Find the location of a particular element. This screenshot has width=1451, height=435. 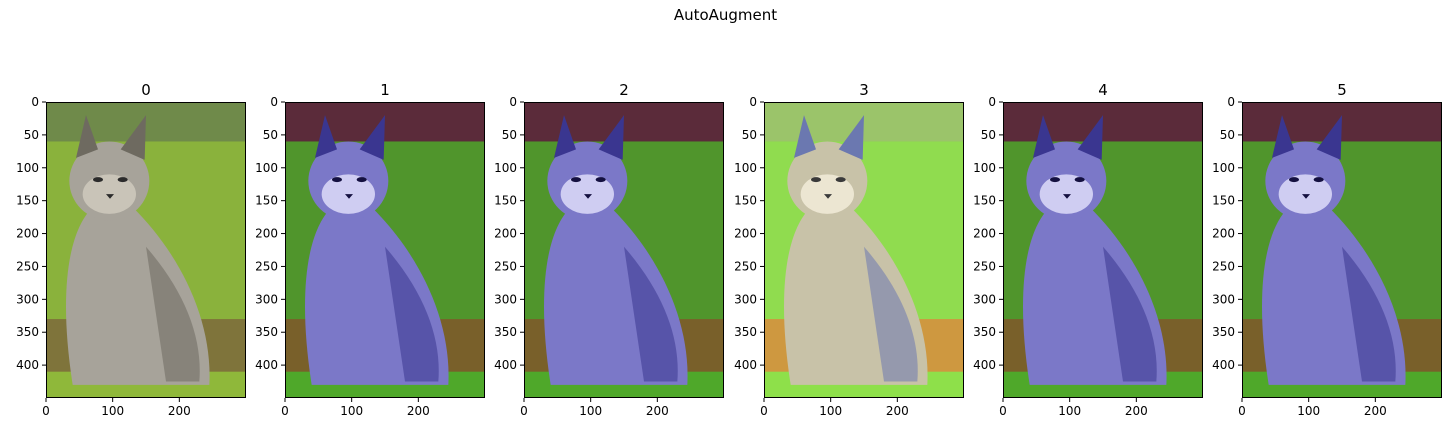

panel-title: 1 is located at coordinates (385, 90).